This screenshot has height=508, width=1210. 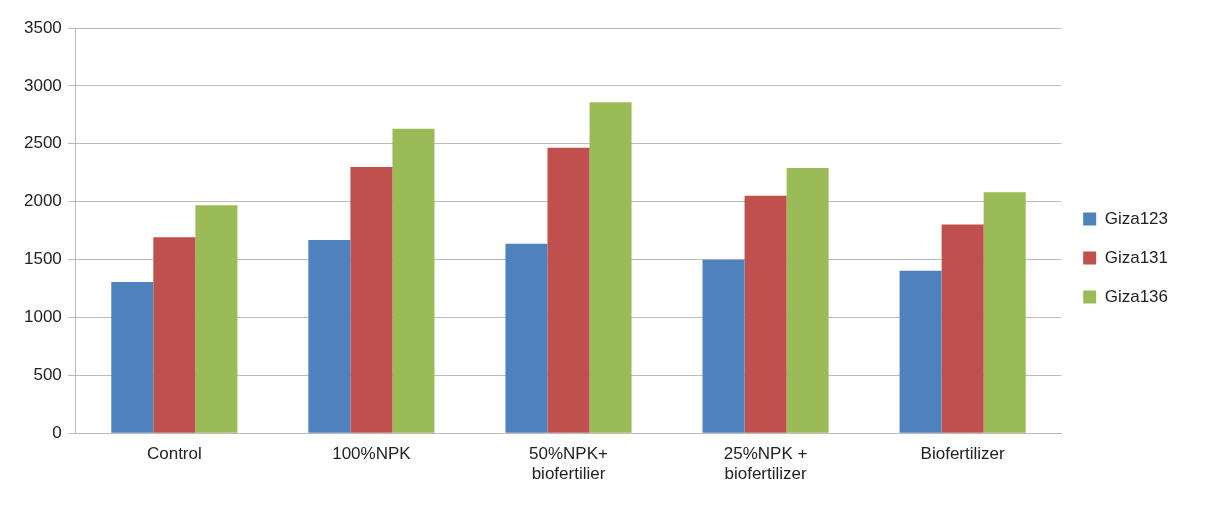 What do you see at coordinates (174, 454) in the screenshot?
I see `x-tick-label: Control` at bounding box center [174, 454].